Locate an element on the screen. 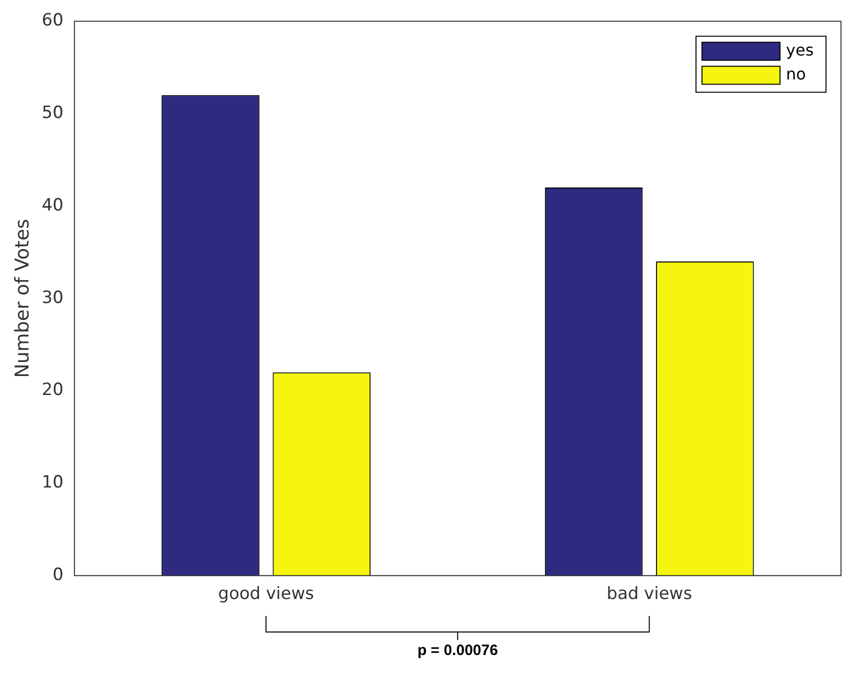  y-tick-label: 0 is located at coordinates (58, 575).